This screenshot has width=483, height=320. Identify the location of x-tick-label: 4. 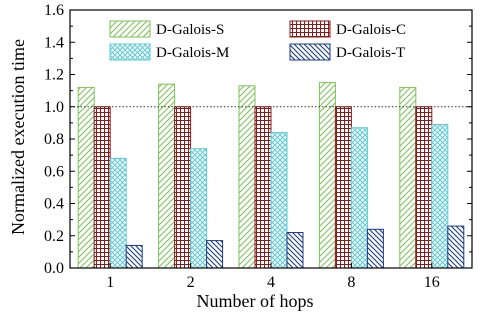
(271, 282).